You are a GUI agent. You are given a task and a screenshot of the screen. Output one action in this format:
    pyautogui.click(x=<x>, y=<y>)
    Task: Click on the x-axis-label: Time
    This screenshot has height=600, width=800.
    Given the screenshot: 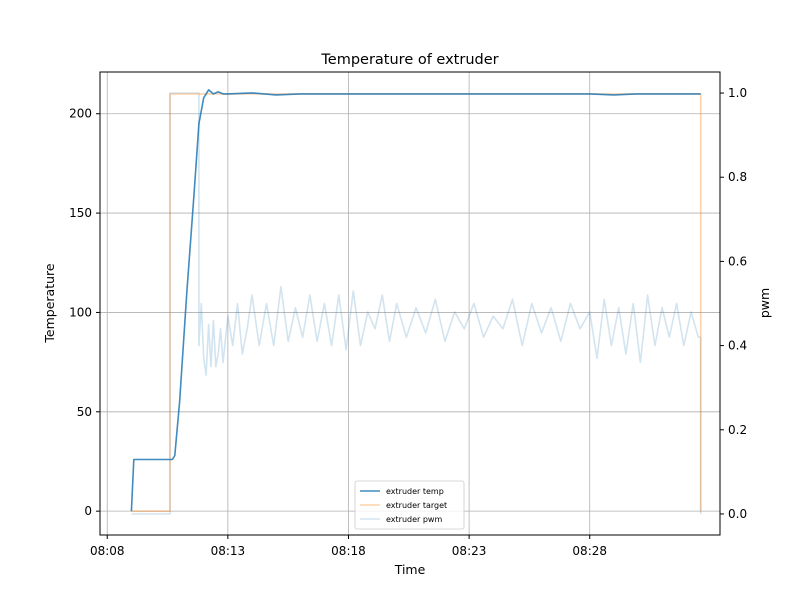 What is the action you would take?
    pyautogui.click(x=410, y=569)
    